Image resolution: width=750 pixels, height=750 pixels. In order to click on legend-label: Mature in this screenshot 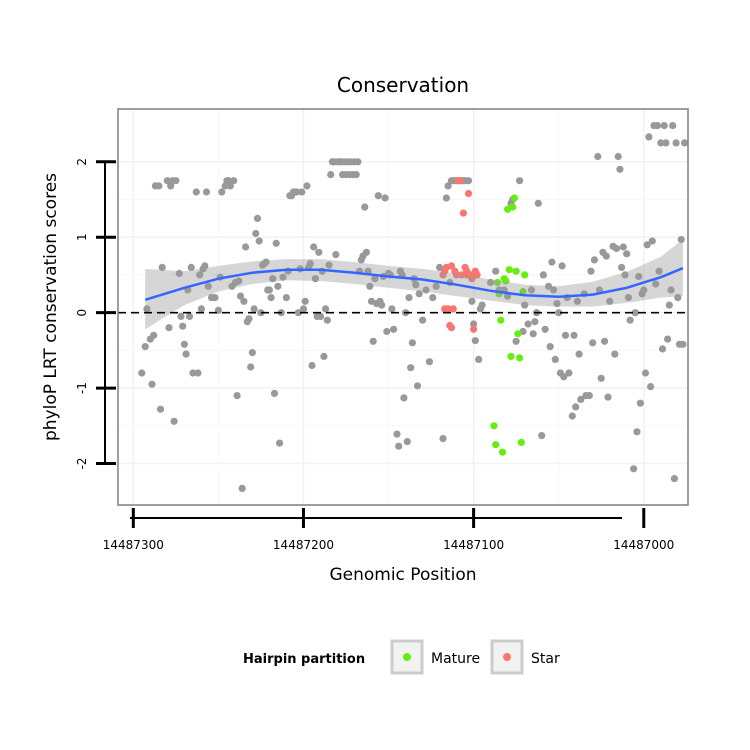, I will do `click(455, 659)`.